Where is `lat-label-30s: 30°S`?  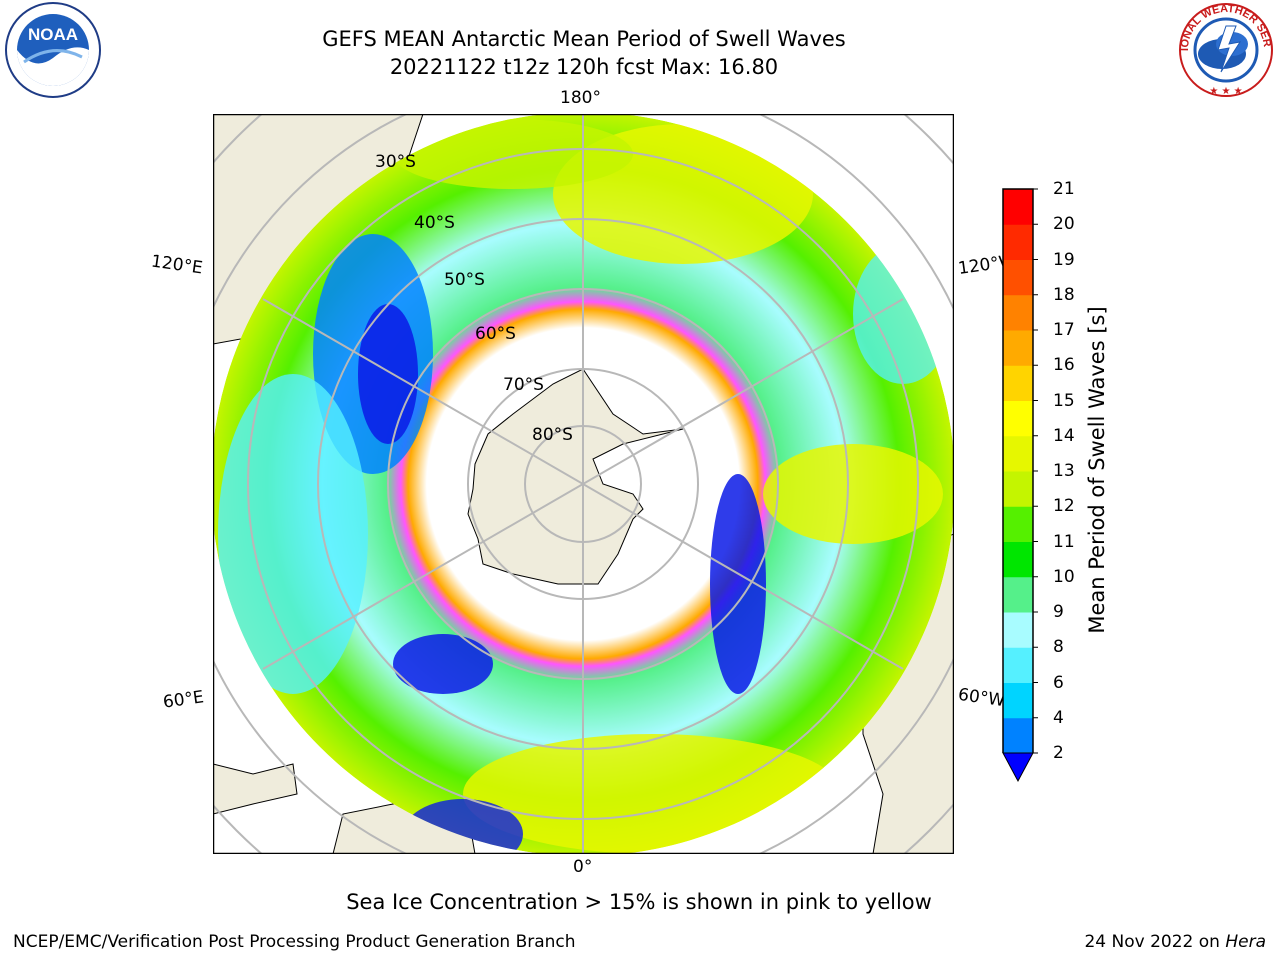 lat-label-30s: 30°S is located at coordinates (395, 162).